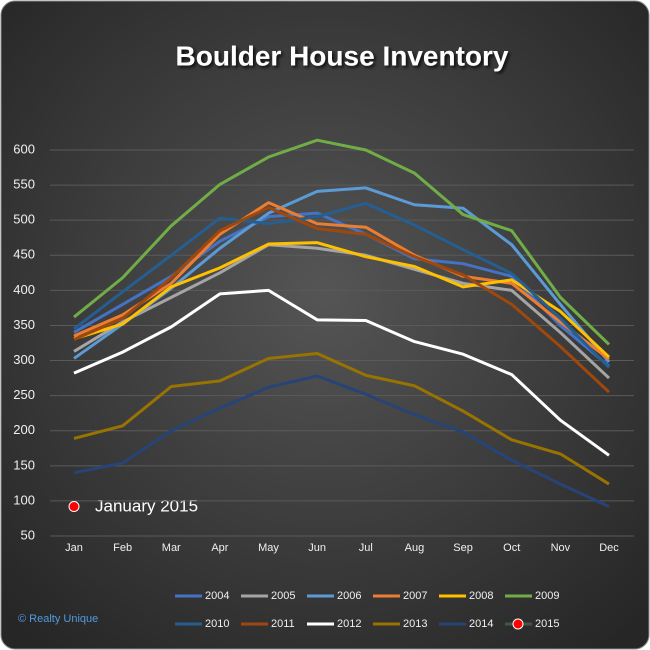  I want to click on x-tick-label: Sep, so click(463, 548).